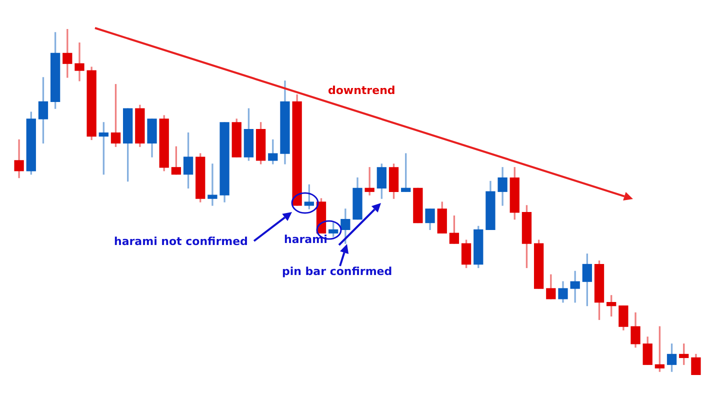 The height and width of the screenshot is (394, 708). I want to click on annotation: harami not confirmed, so click(181, 242).